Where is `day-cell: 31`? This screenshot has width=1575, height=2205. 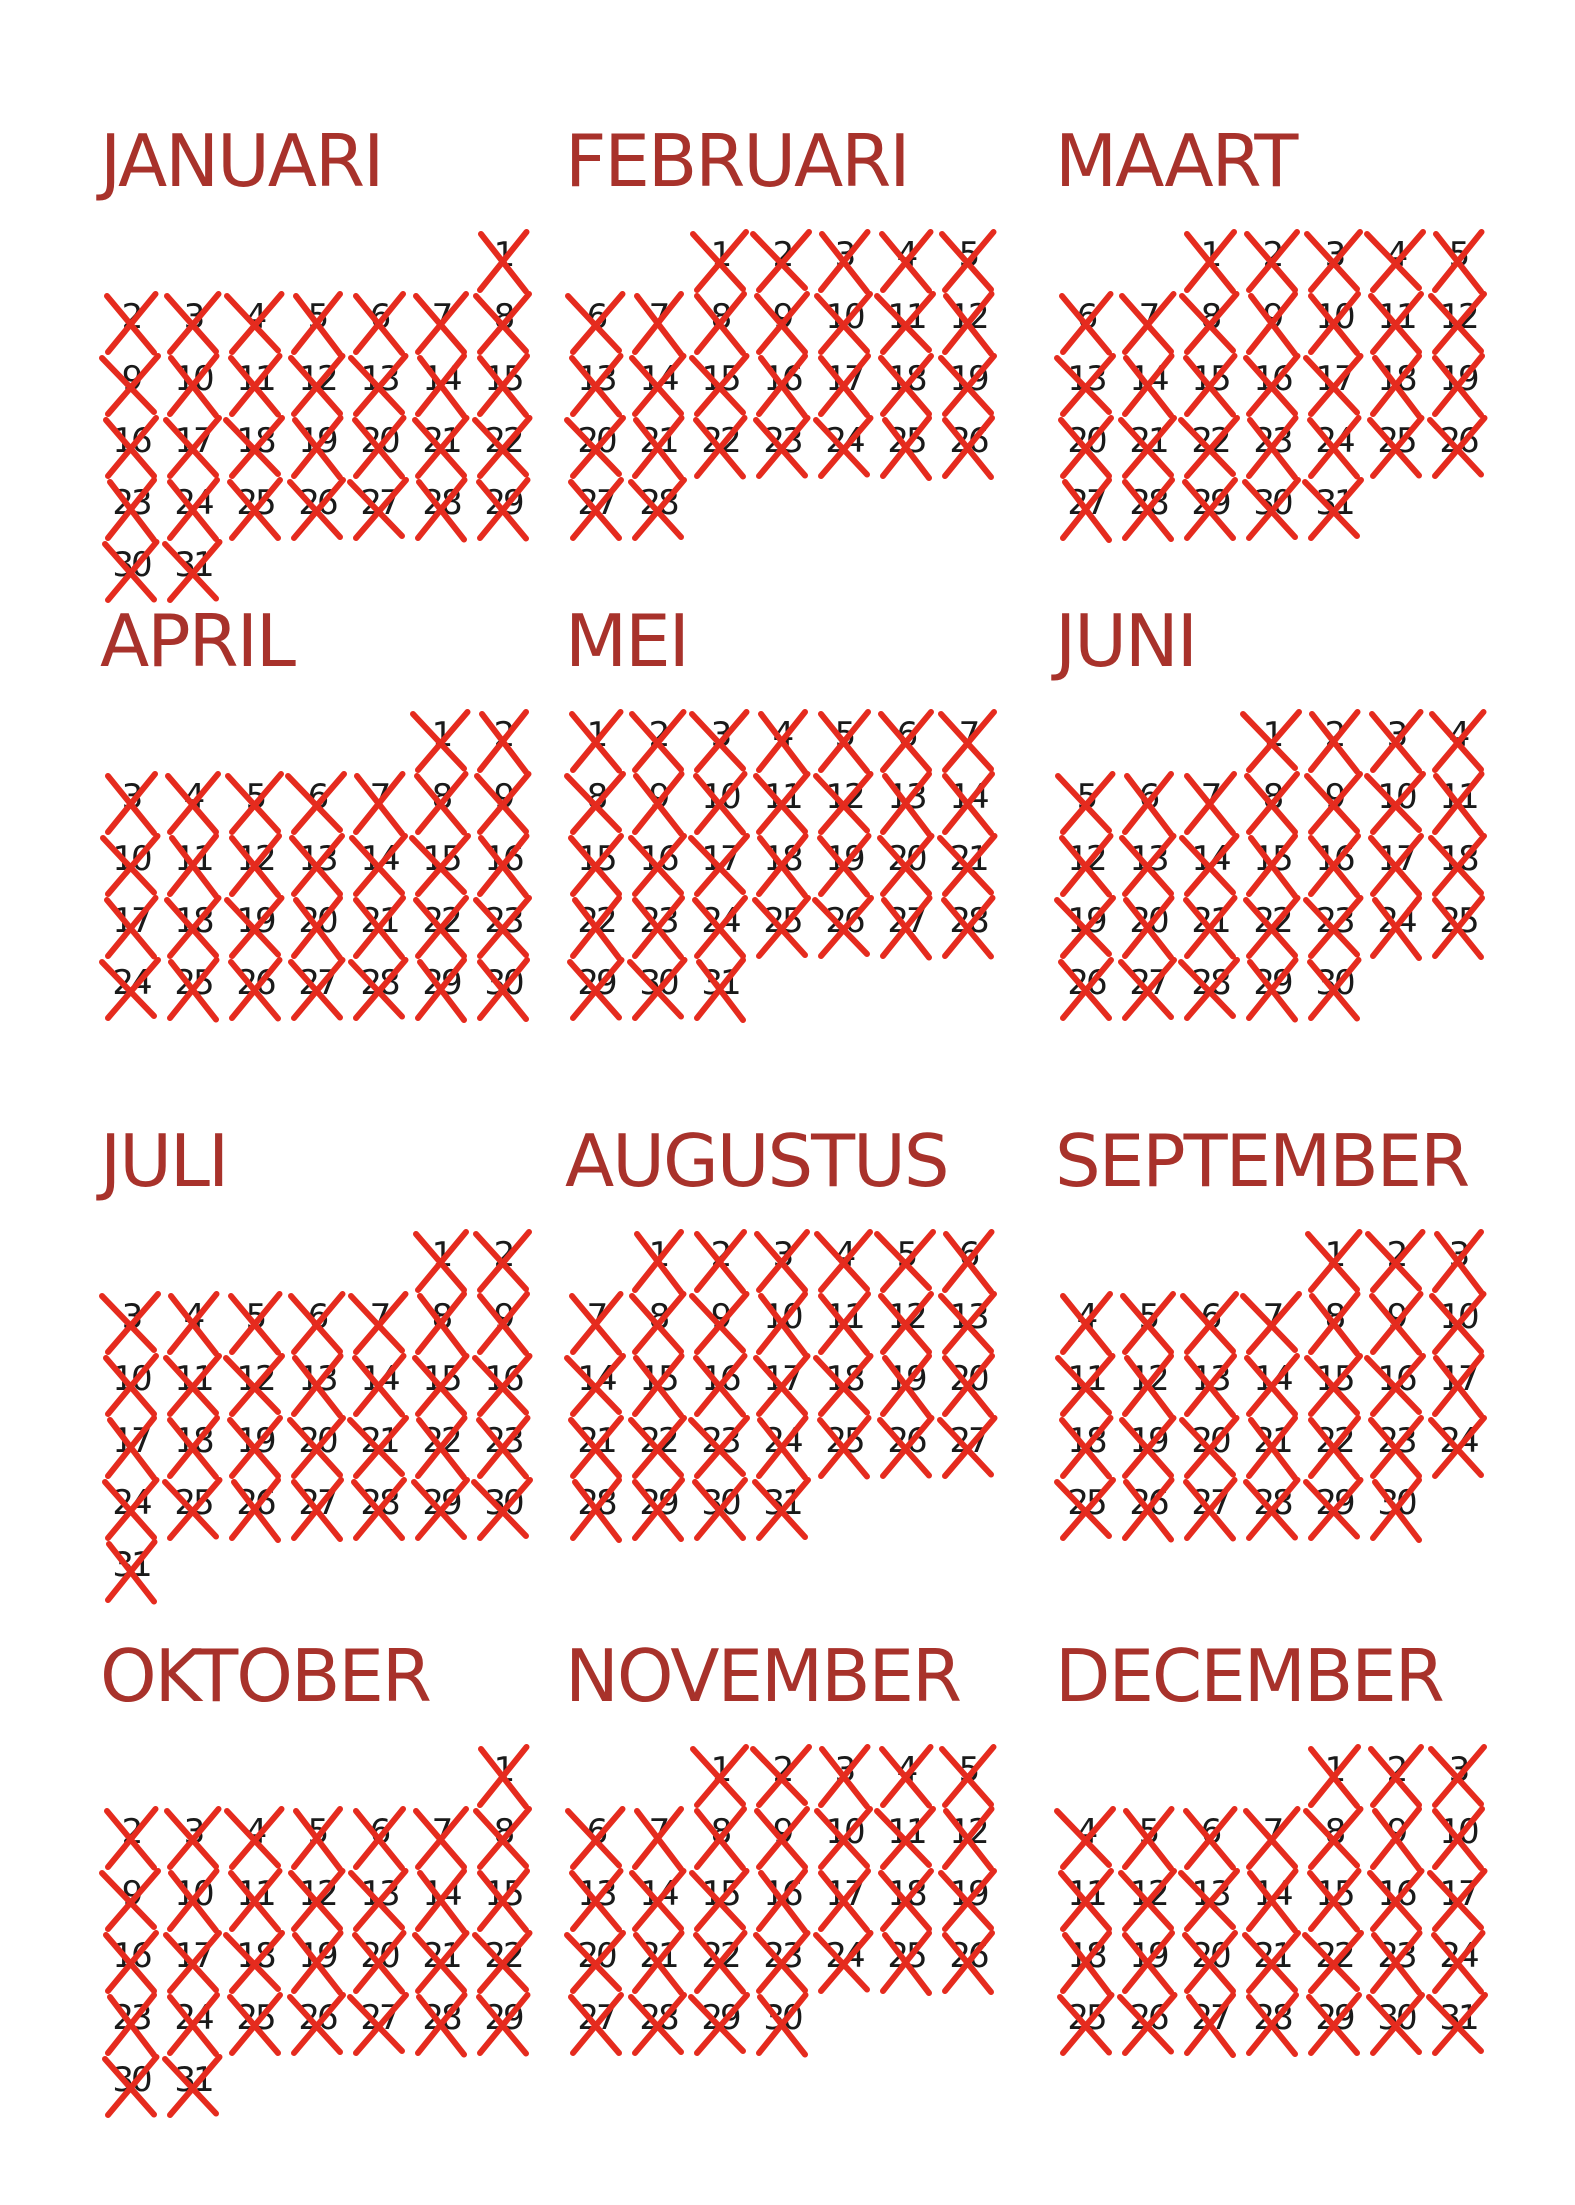
day-cell: 31 is located at coordinates (131, 1572).